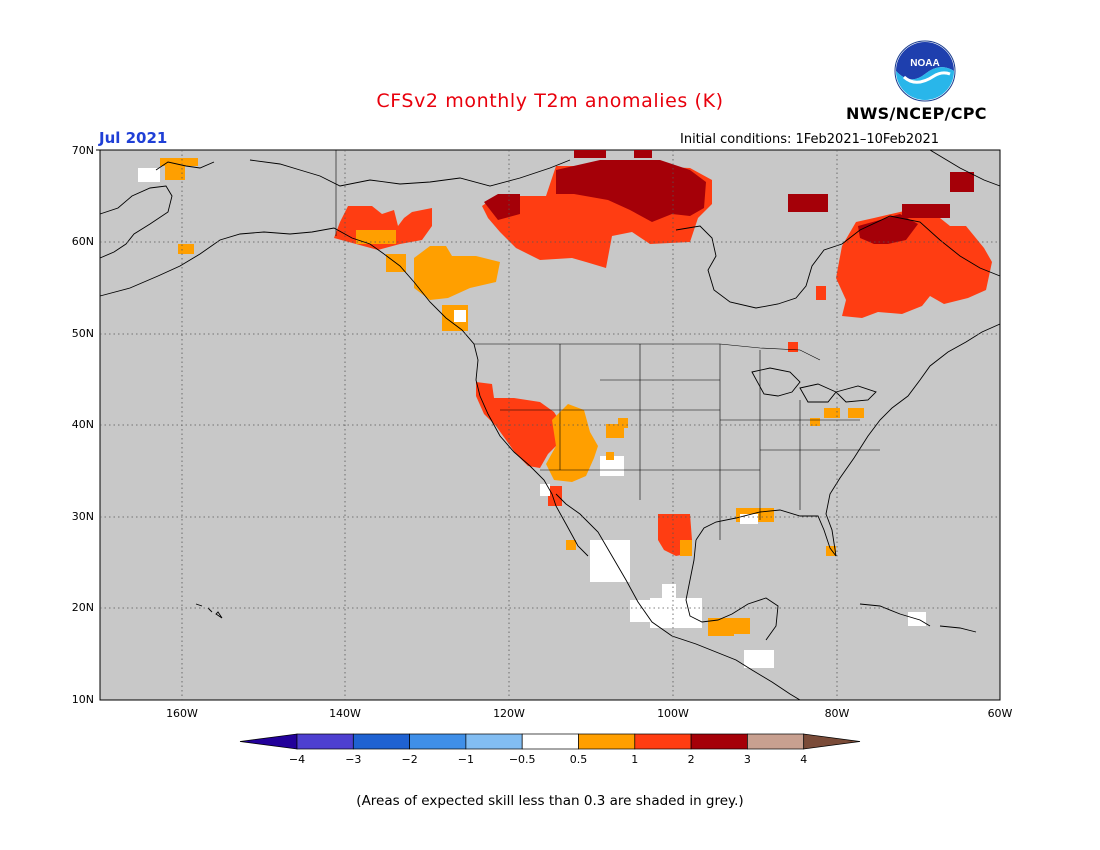 The width and height of the screenshot is (1100, 850). Describe the element at coordinates (673, 713) in the screenshot. I see `lon-label: 100W` at that location.